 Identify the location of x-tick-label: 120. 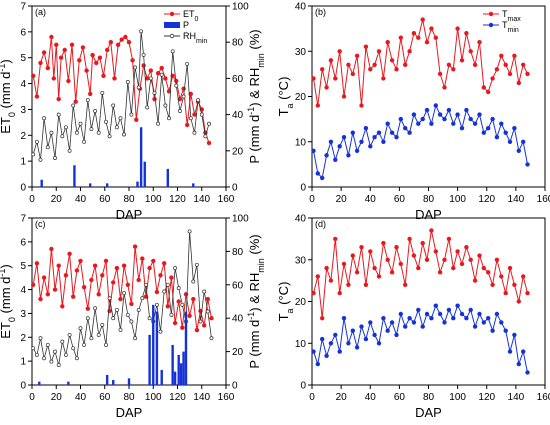
(486, 199).